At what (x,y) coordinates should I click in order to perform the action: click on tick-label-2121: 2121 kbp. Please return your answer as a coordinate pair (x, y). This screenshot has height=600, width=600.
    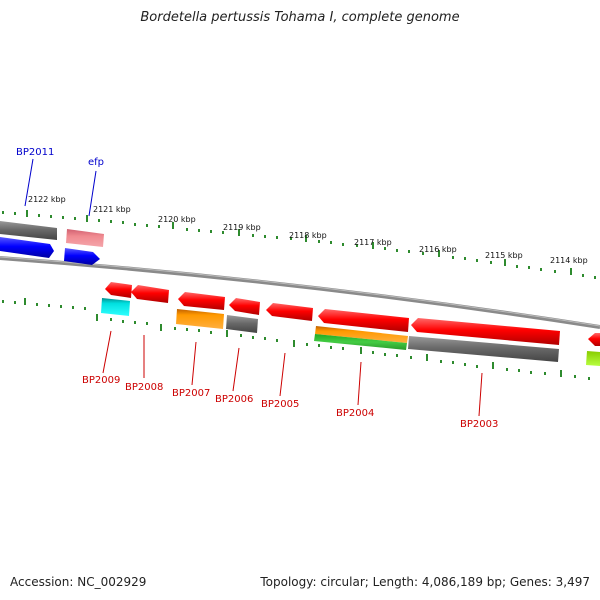
    Looking at the image, I should click on (112, 209).